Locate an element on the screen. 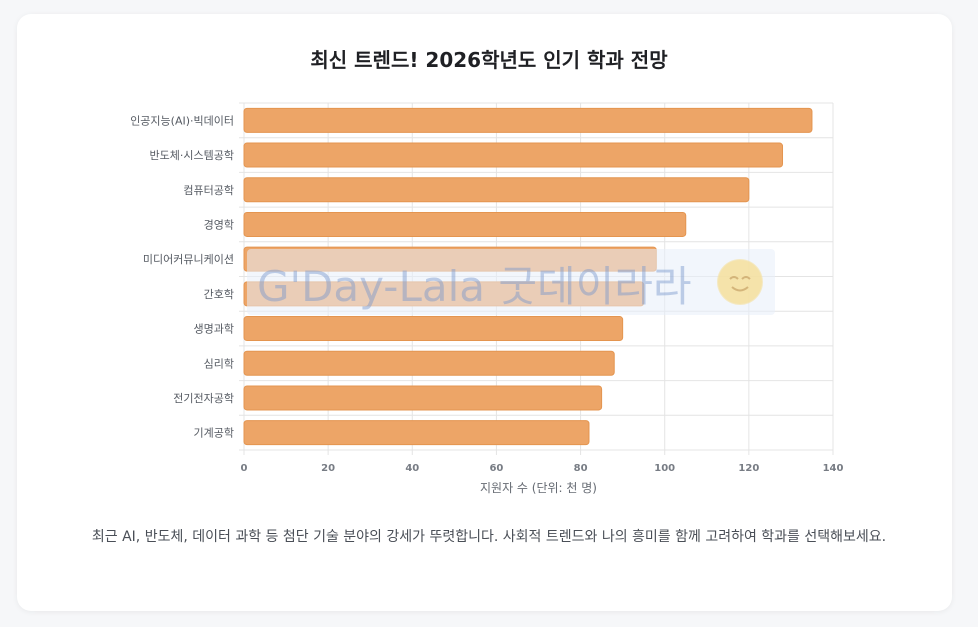 This screenshot has width=978, height=627. category-label: 생명과학 is located at coordinates (214, 329).